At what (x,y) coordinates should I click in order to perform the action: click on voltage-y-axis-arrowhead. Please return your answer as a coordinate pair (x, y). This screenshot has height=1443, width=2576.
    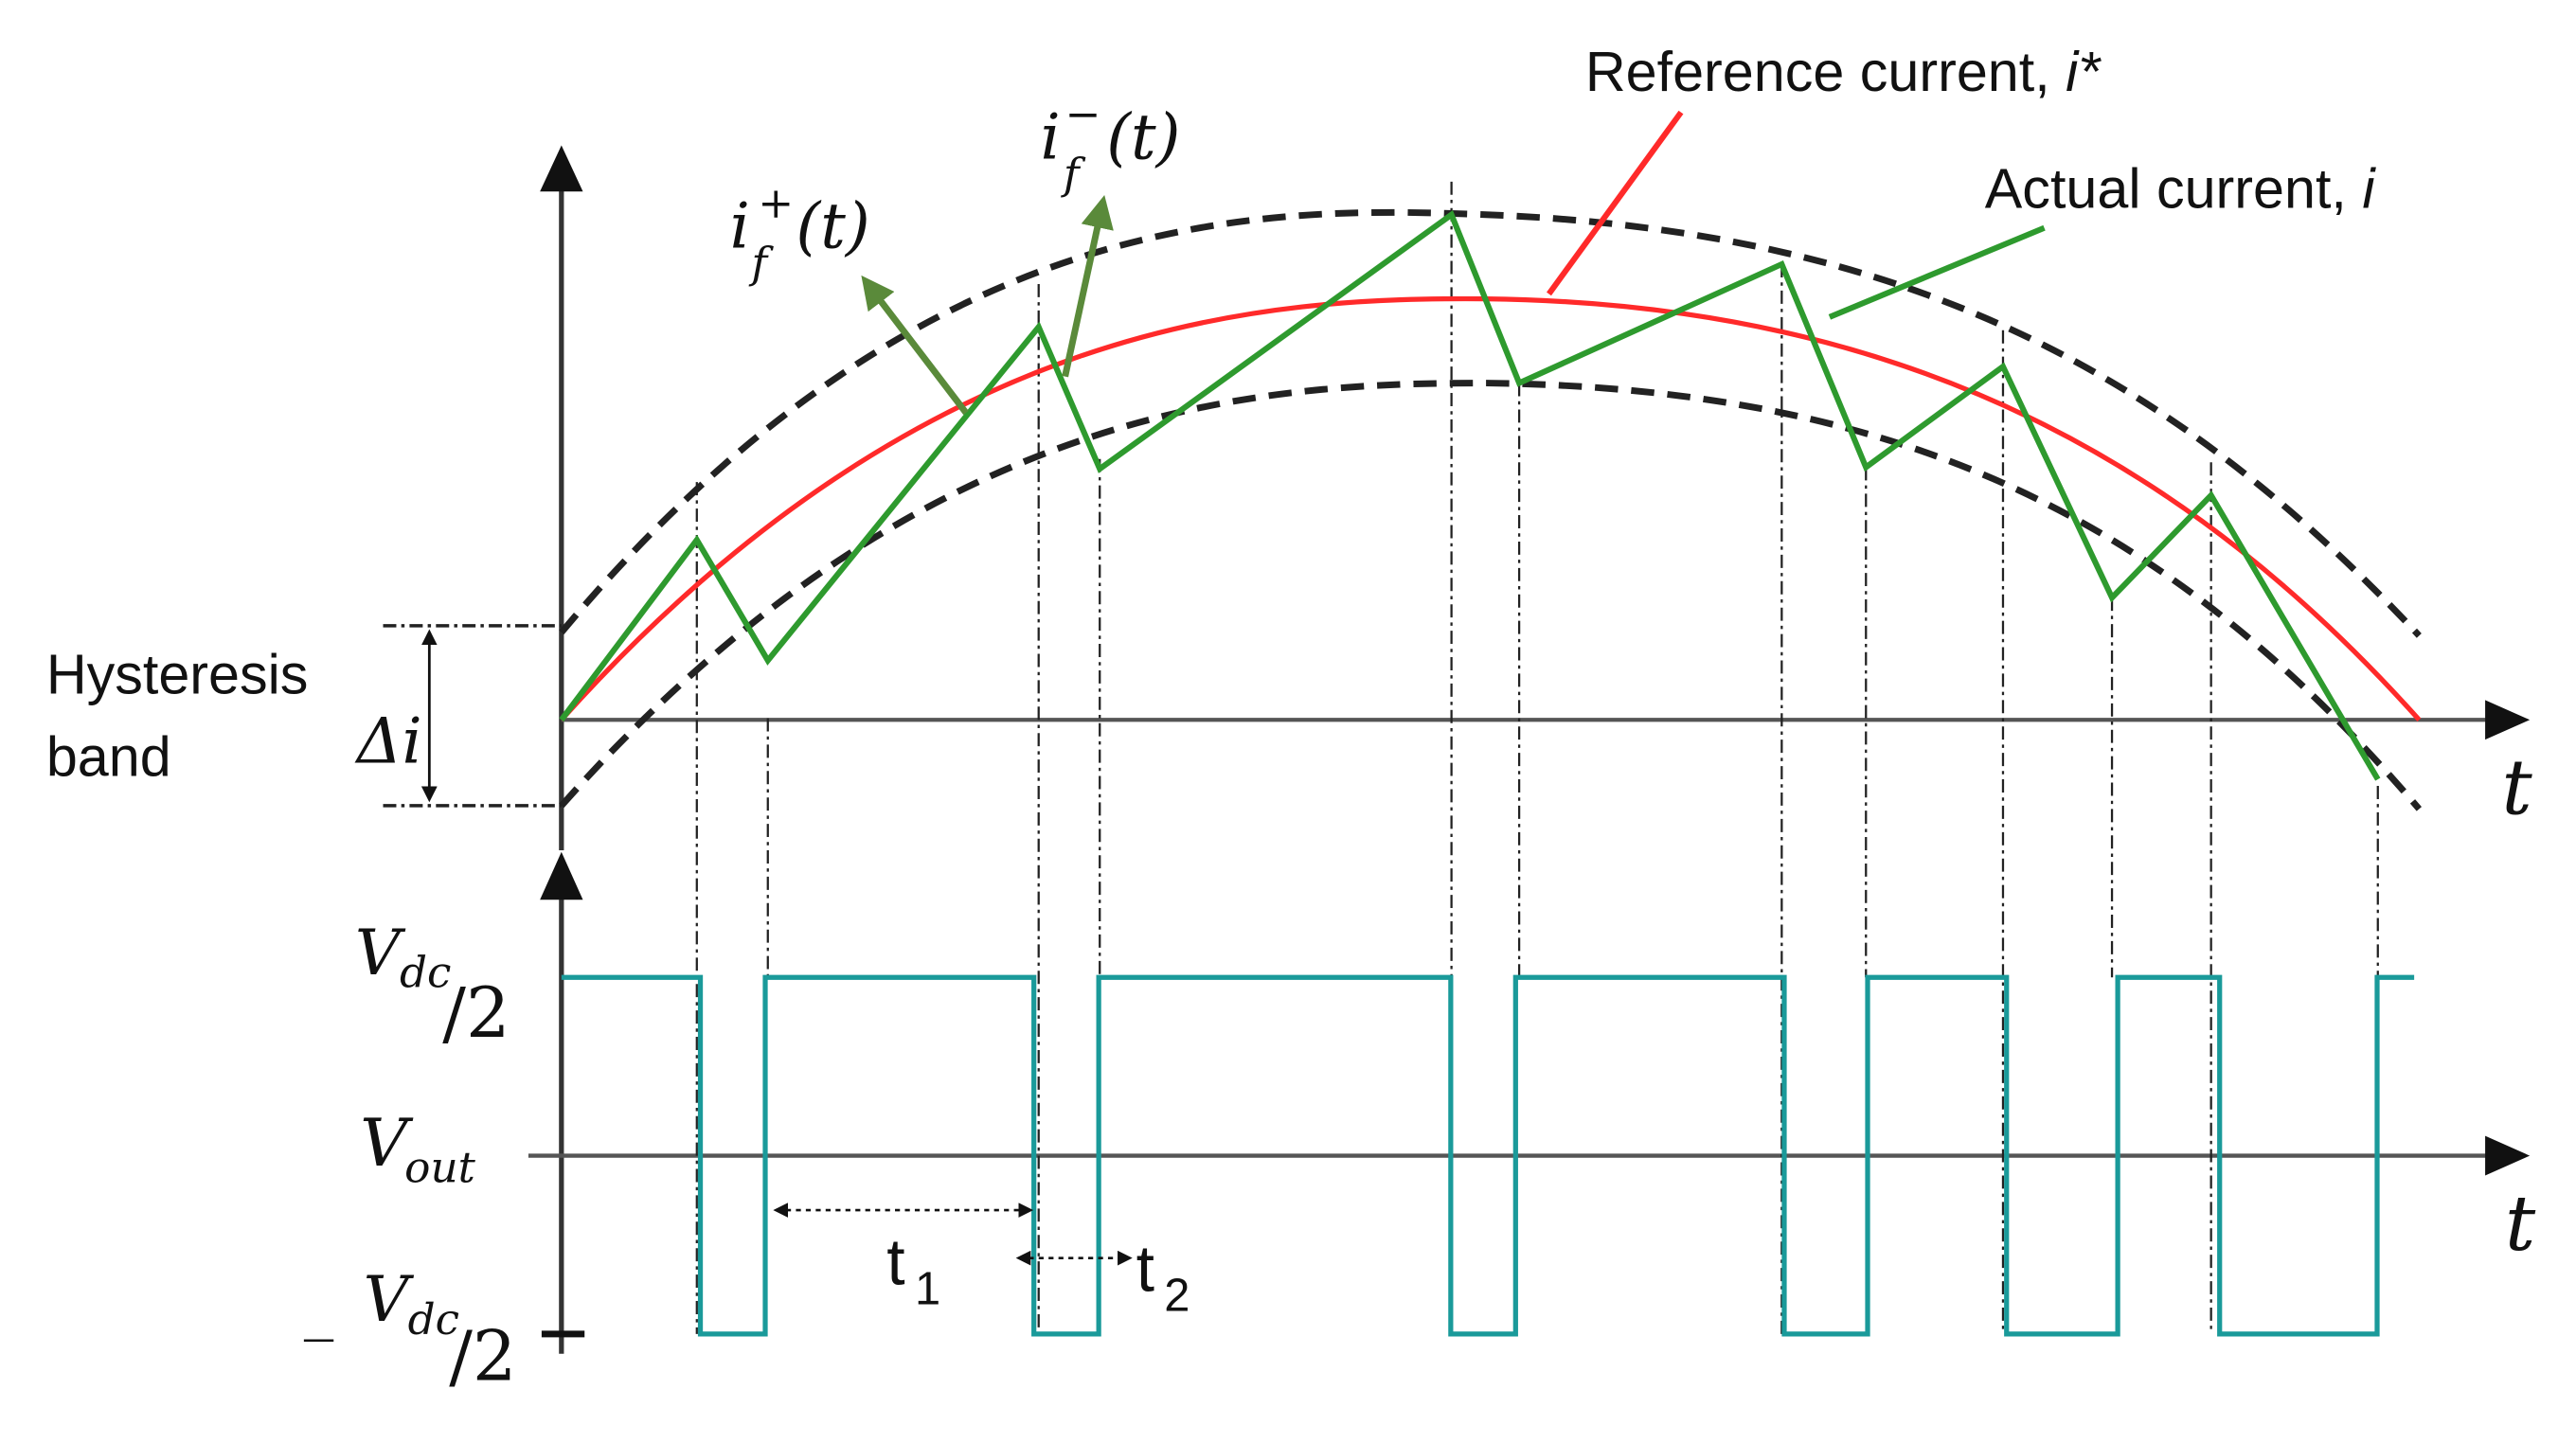
    Looking at the image, I should click on (561, 875).